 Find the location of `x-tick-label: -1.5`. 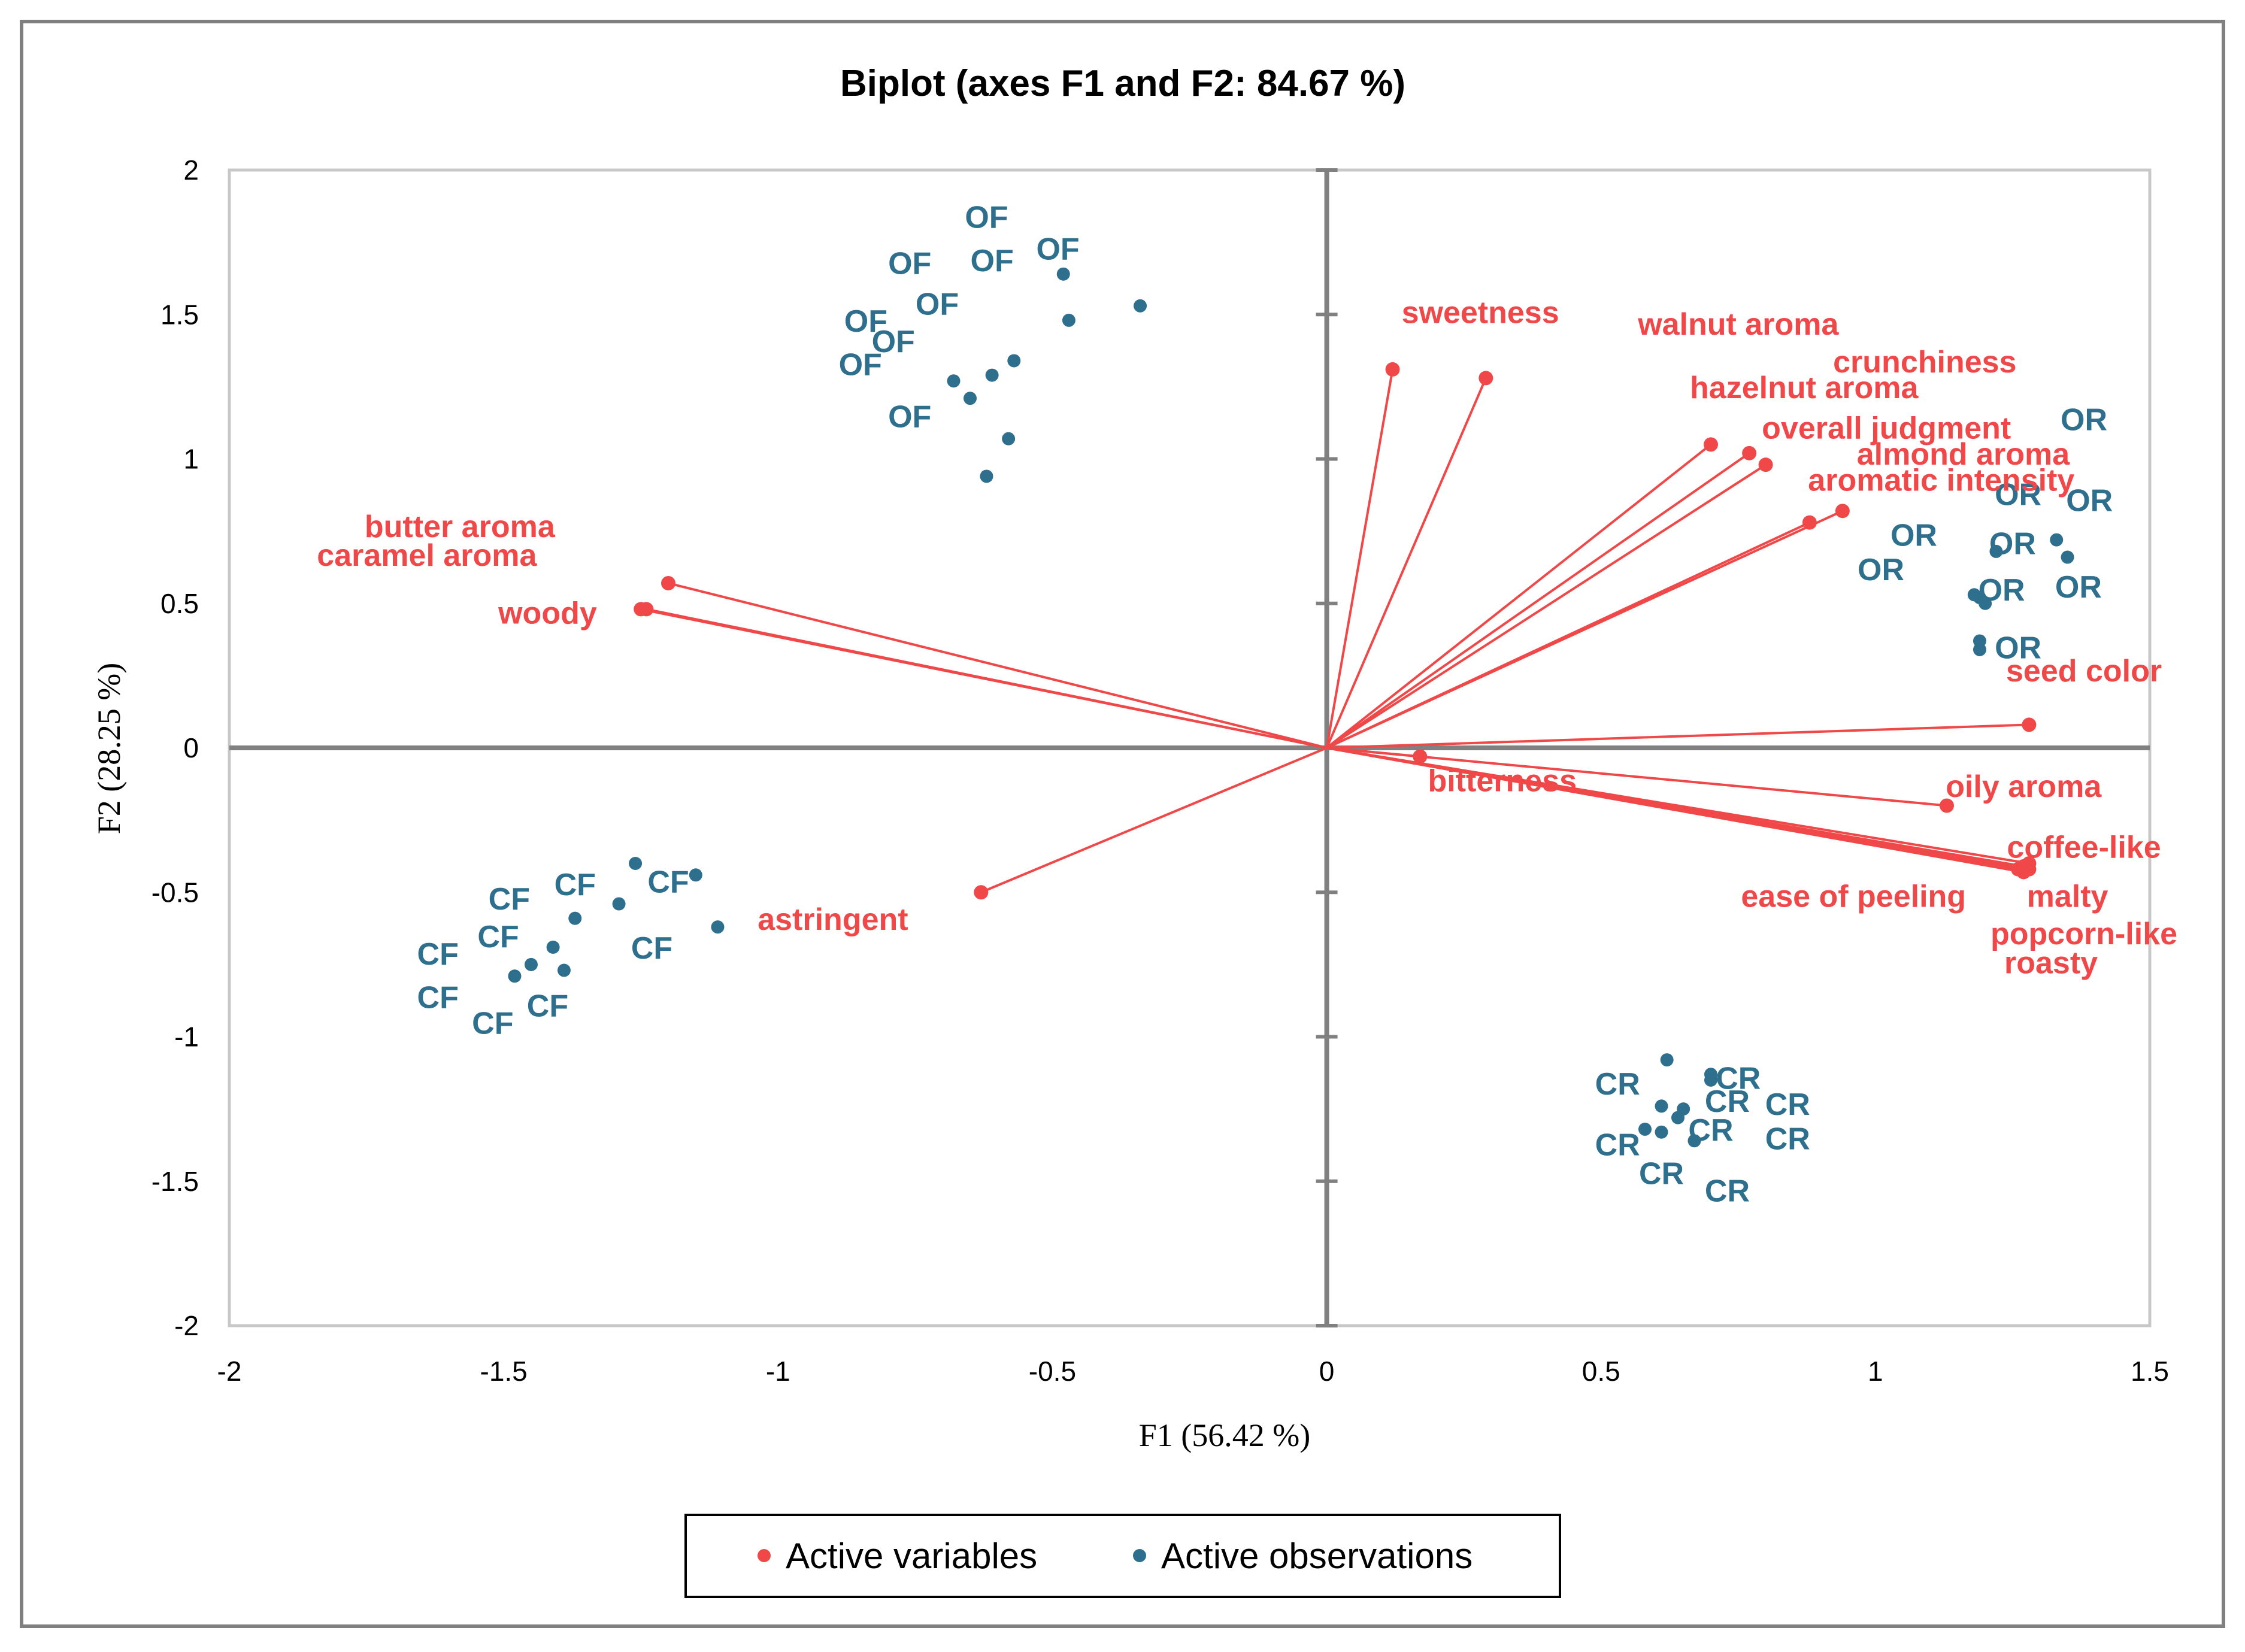

x-tick-label: -1.5 is located at coordinates (504, 1371).